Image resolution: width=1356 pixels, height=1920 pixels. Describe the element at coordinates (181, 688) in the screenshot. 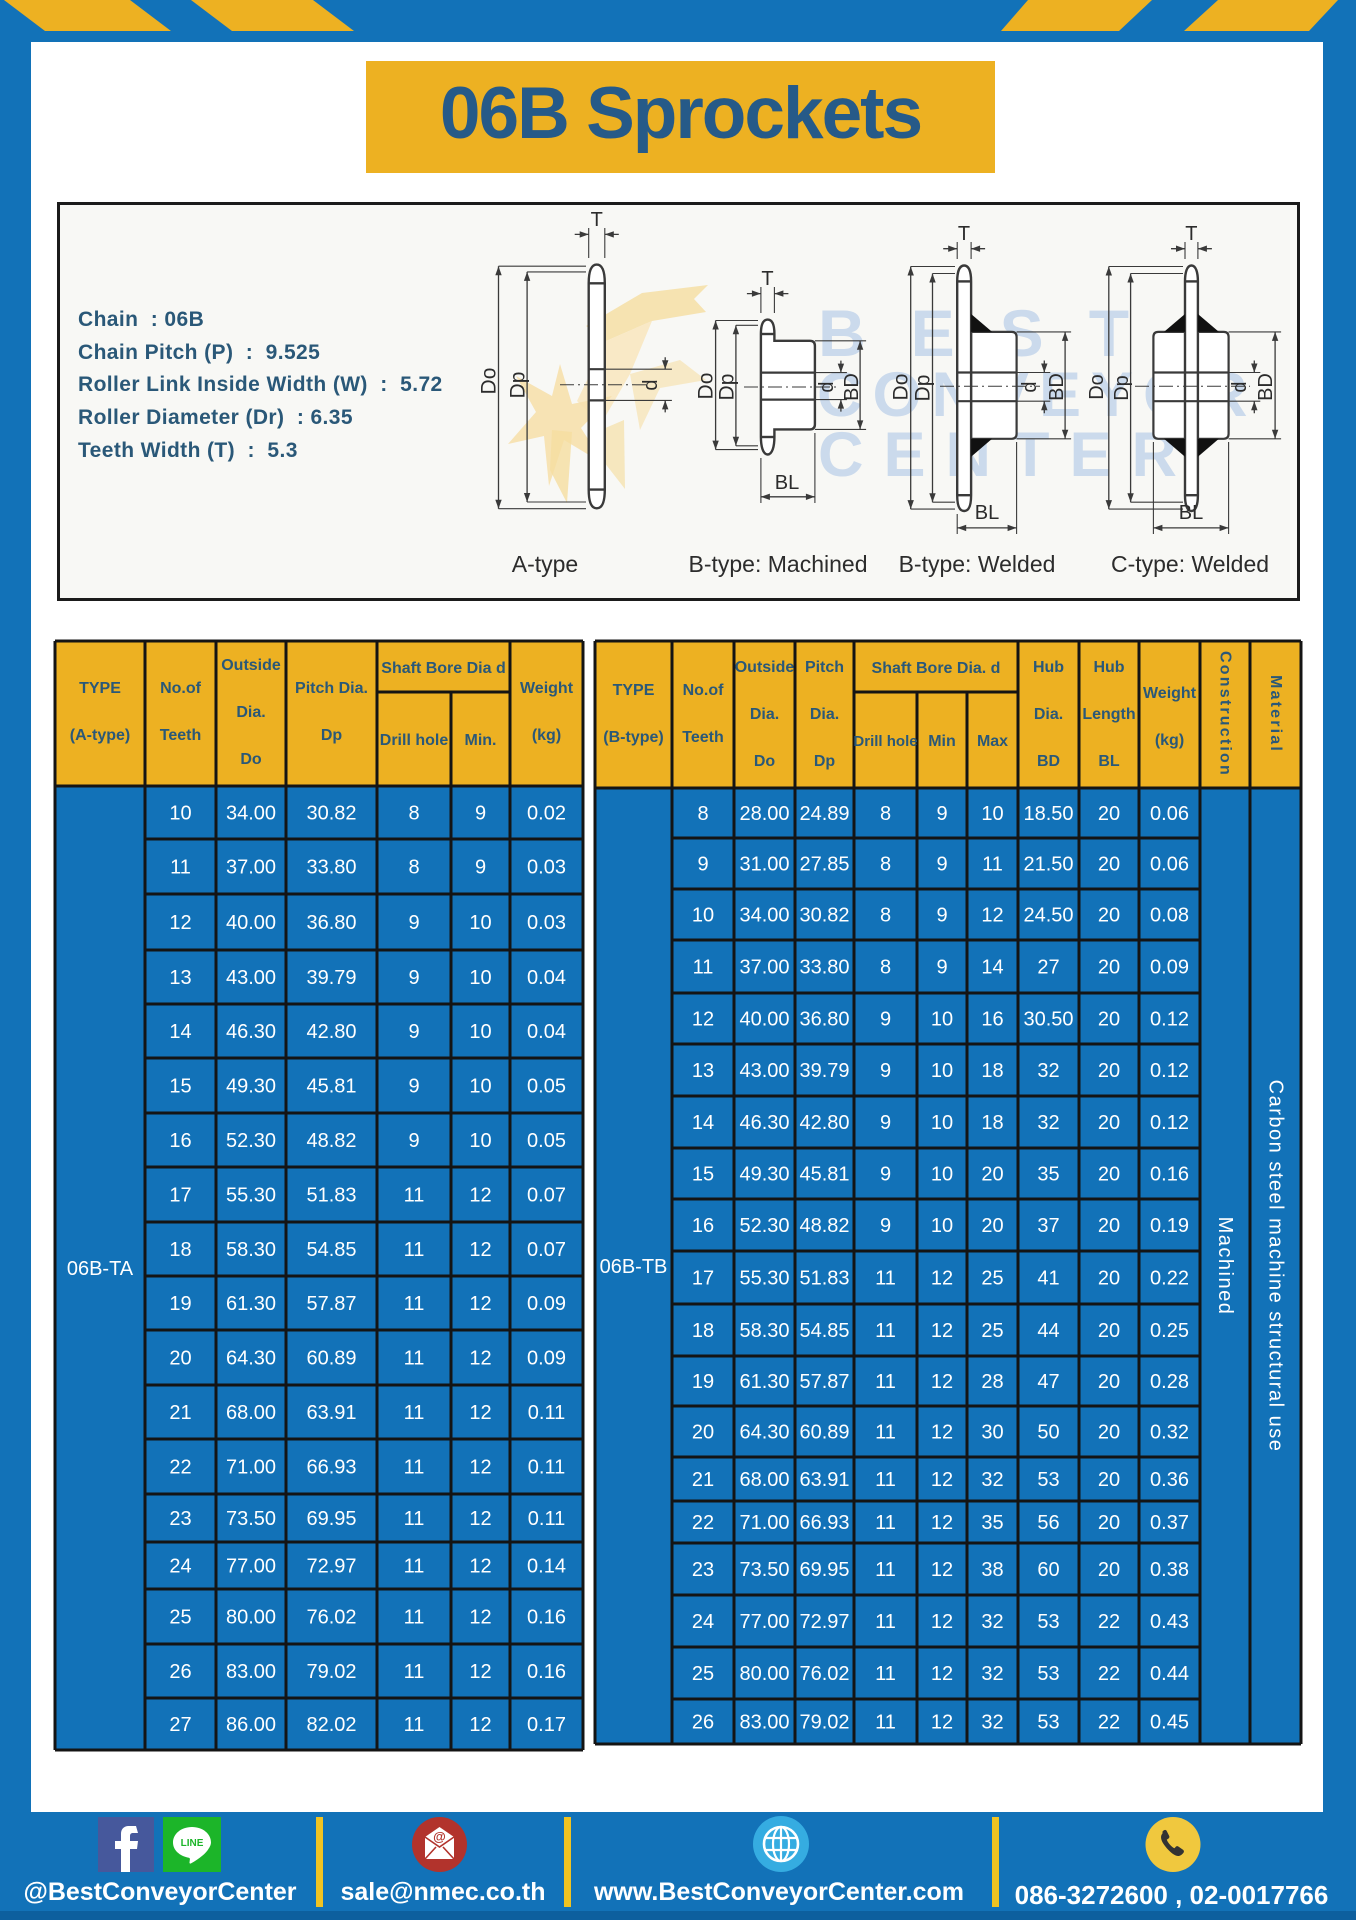

I see `svg-text: No.of` at that location.